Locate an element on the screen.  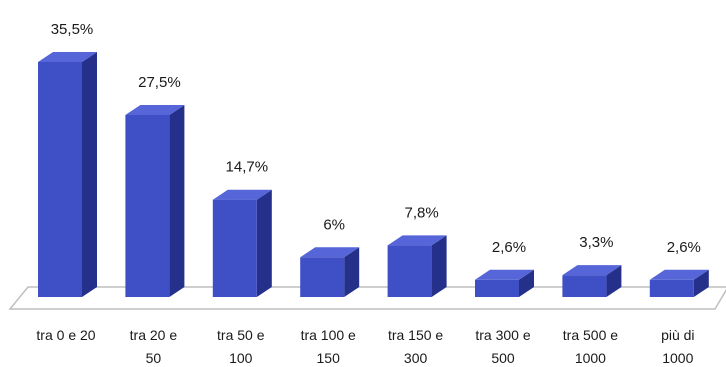
data-label: 35,5% is located at coordinates (72, 29).